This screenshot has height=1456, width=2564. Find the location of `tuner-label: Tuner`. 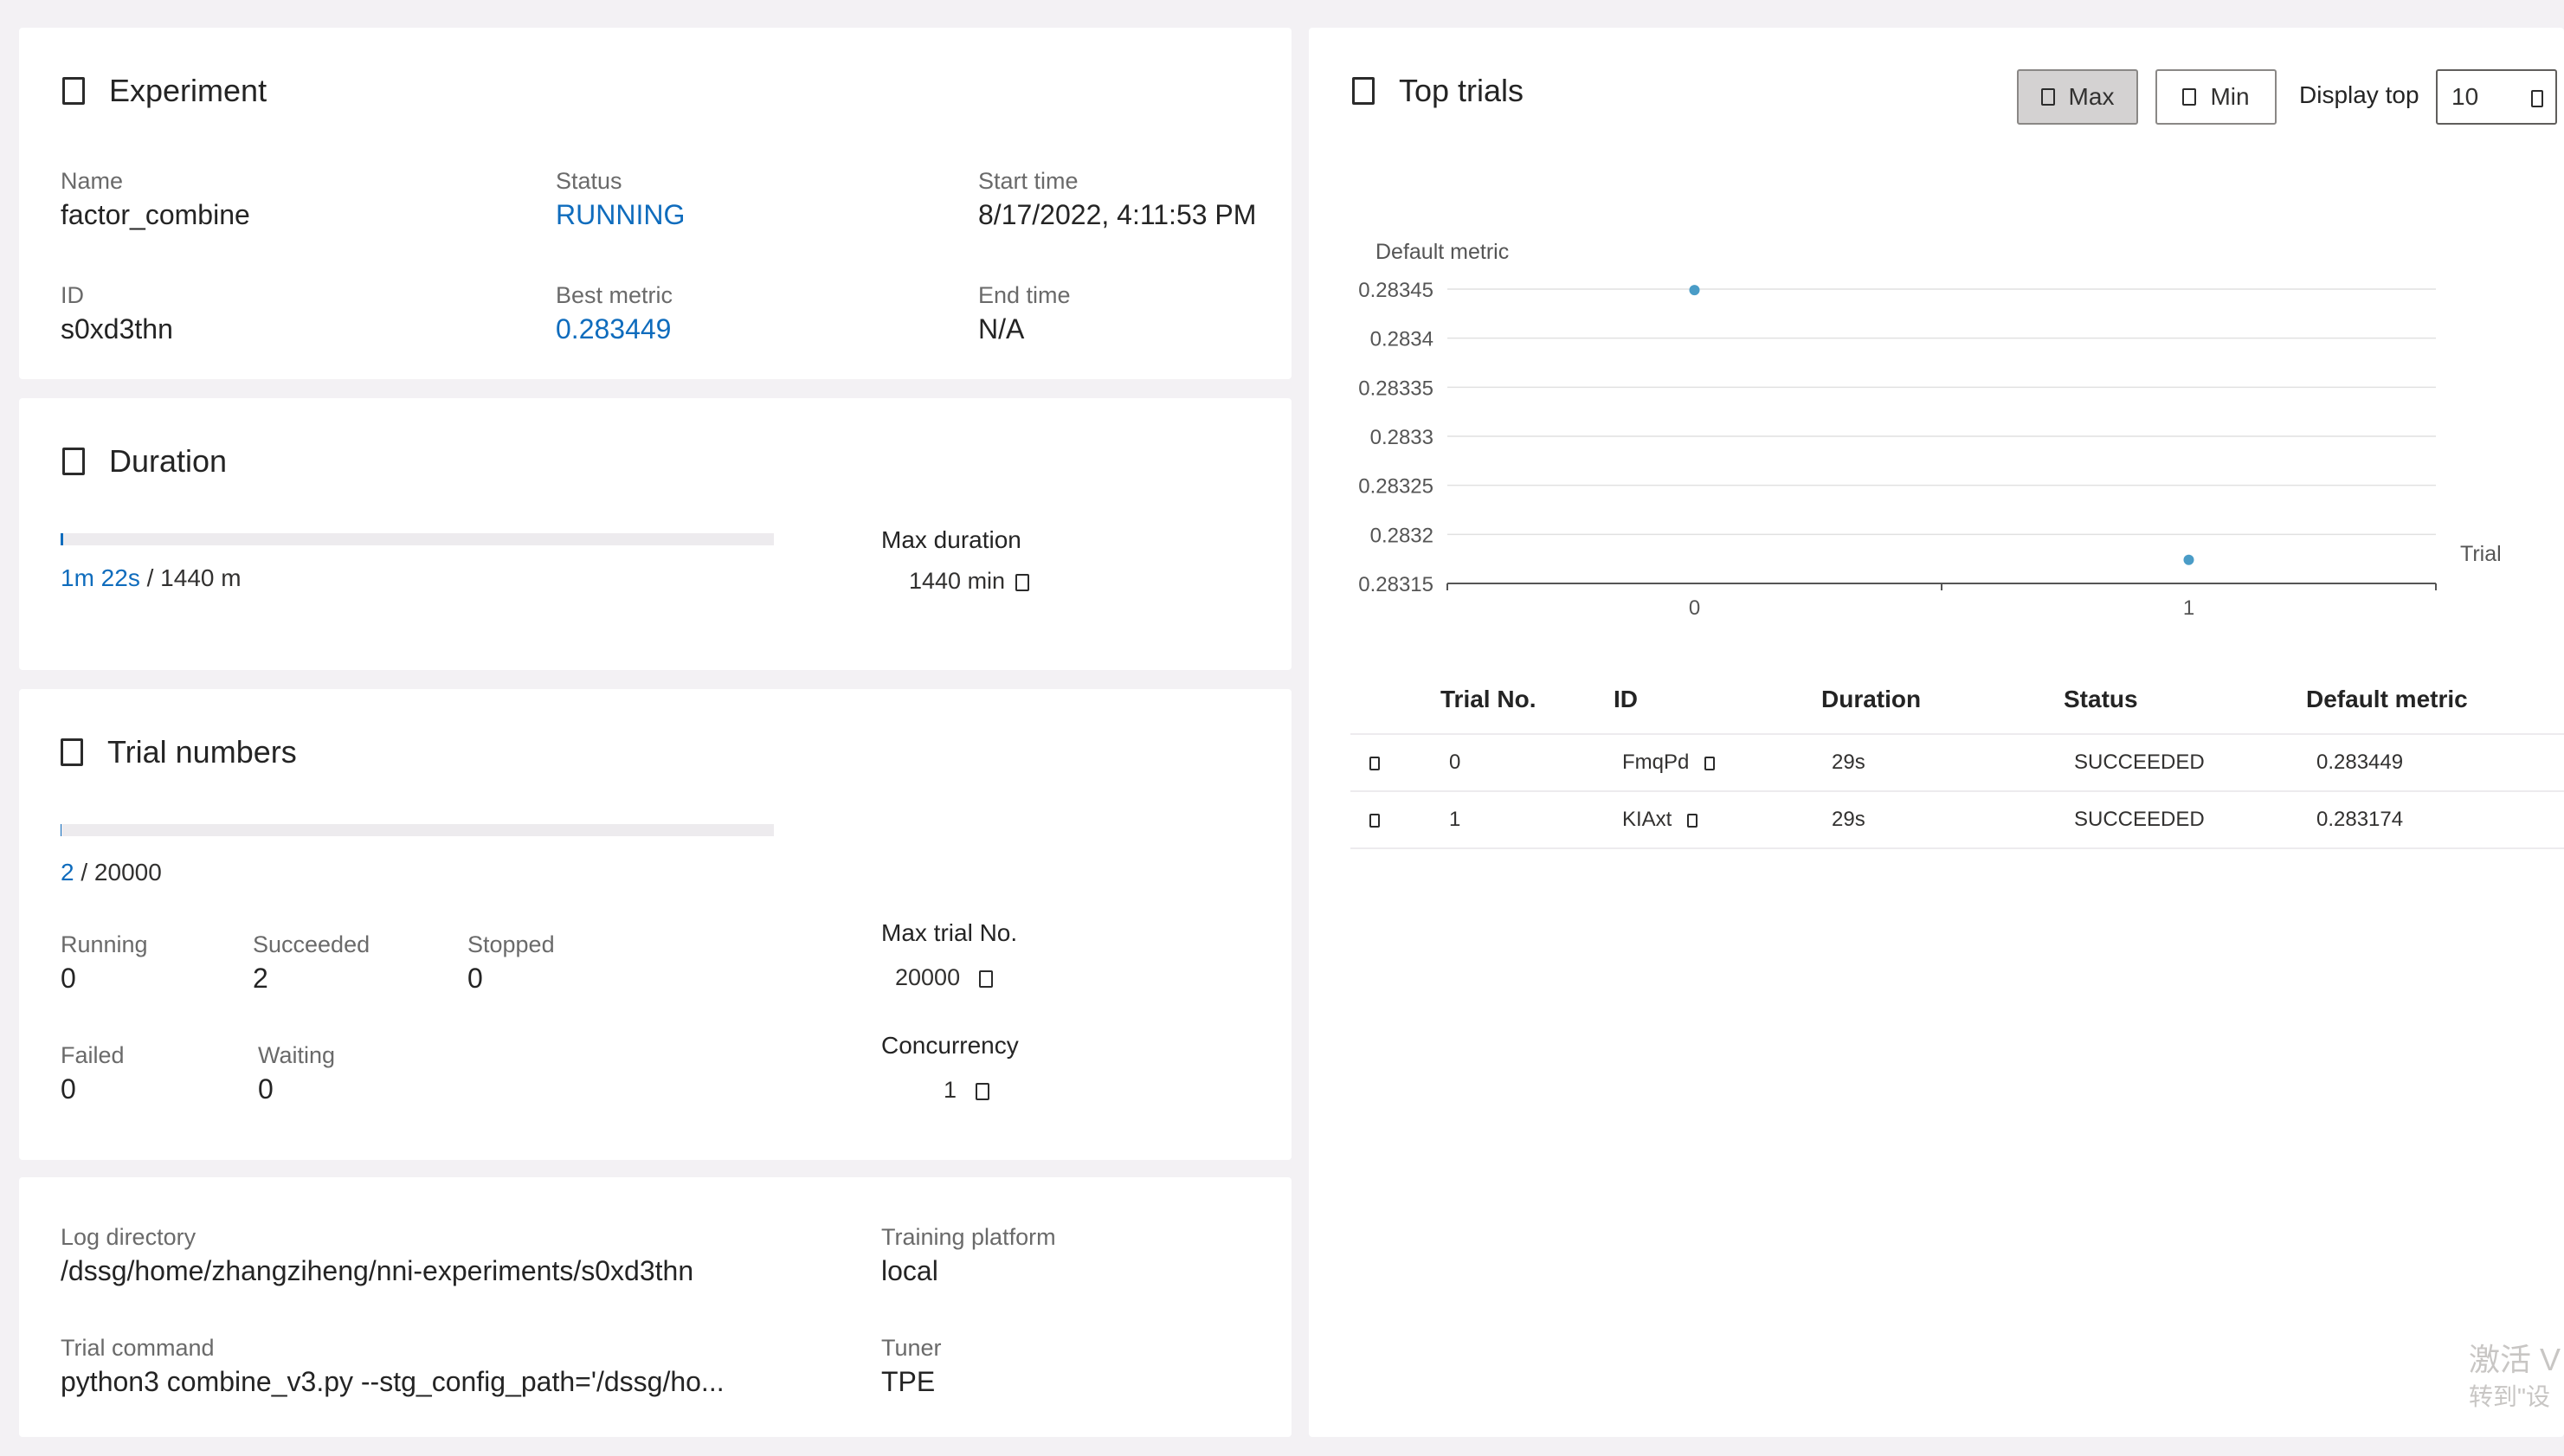

tuner-label: Tuner is located at coordinates (911, 1348).